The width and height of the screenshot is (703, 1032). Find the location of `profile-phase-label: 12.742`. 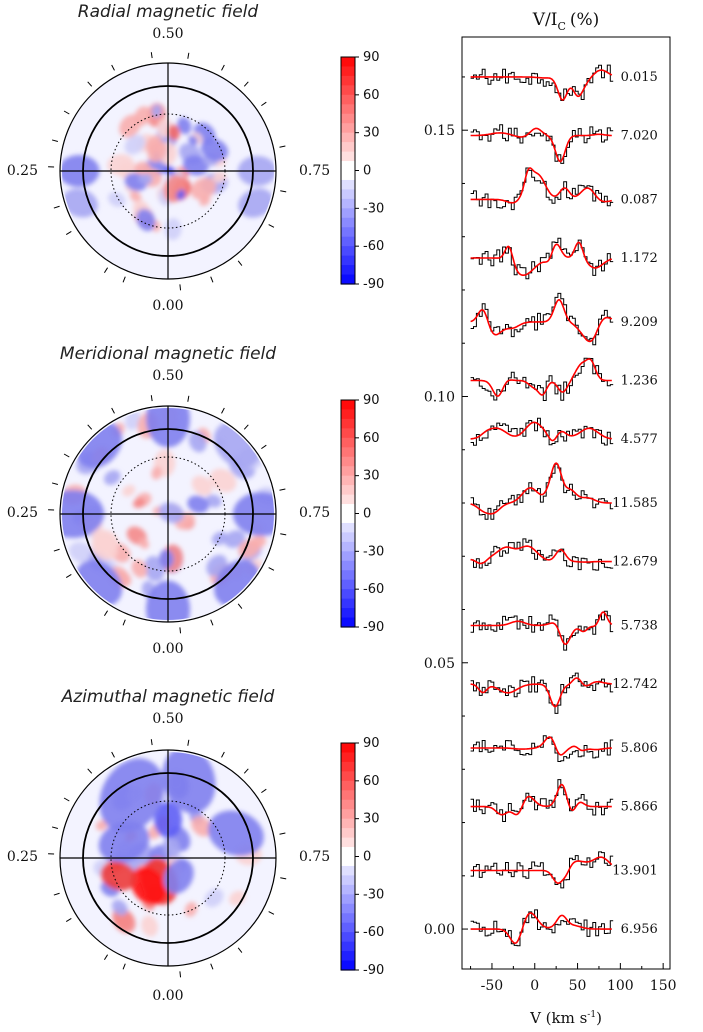

profile-phase-label: 12.742 is located at coordinates (635, 684).